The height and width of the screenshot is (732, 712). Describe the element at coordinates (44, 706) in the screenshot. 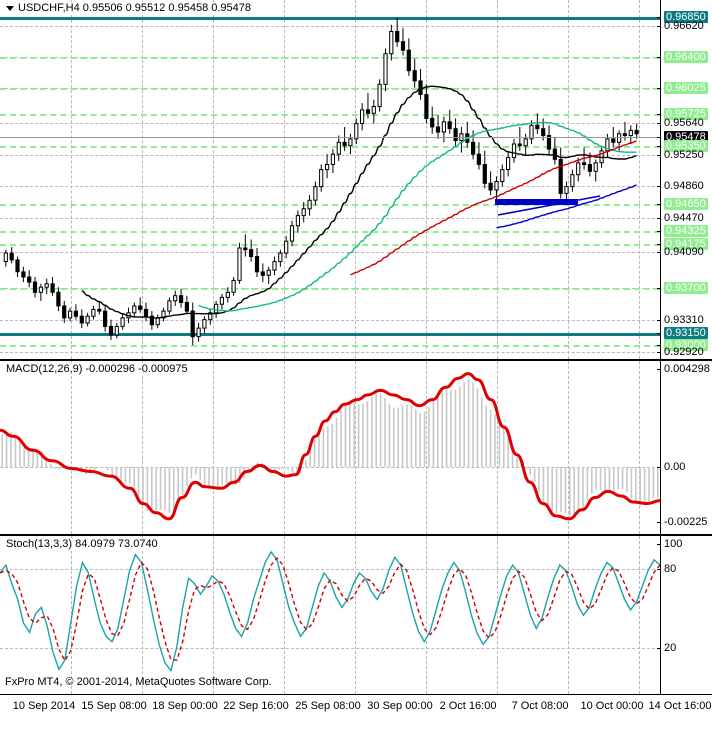

I see `time-axis-label: 10 Sep 2014` at that location.